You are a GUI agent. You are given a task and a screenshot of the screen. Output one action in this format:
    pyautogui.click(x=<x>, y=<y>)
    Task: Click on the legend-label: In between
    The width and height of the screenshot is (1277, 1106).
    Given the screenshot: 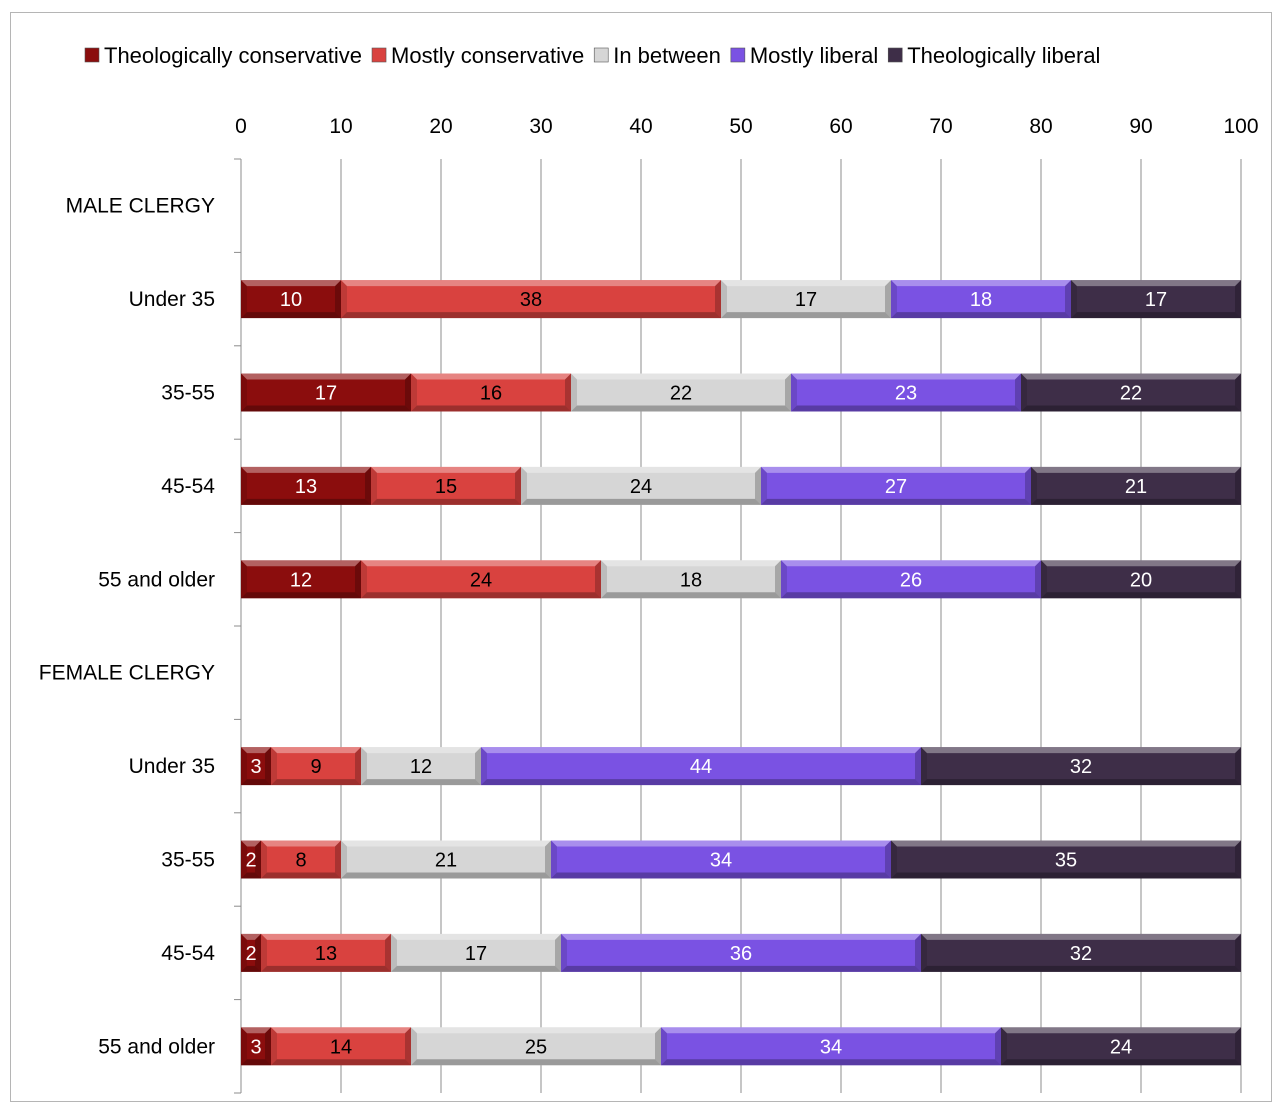 What is the action you would take?
    pyautogui.click(x=667, y=55)
    